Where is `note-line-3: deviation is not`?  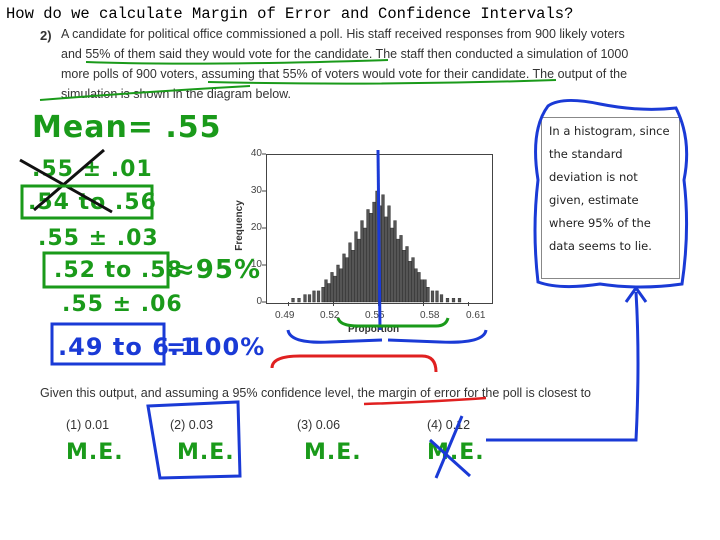 note-line-3: deviation is not is located at coordinates (593, 177).